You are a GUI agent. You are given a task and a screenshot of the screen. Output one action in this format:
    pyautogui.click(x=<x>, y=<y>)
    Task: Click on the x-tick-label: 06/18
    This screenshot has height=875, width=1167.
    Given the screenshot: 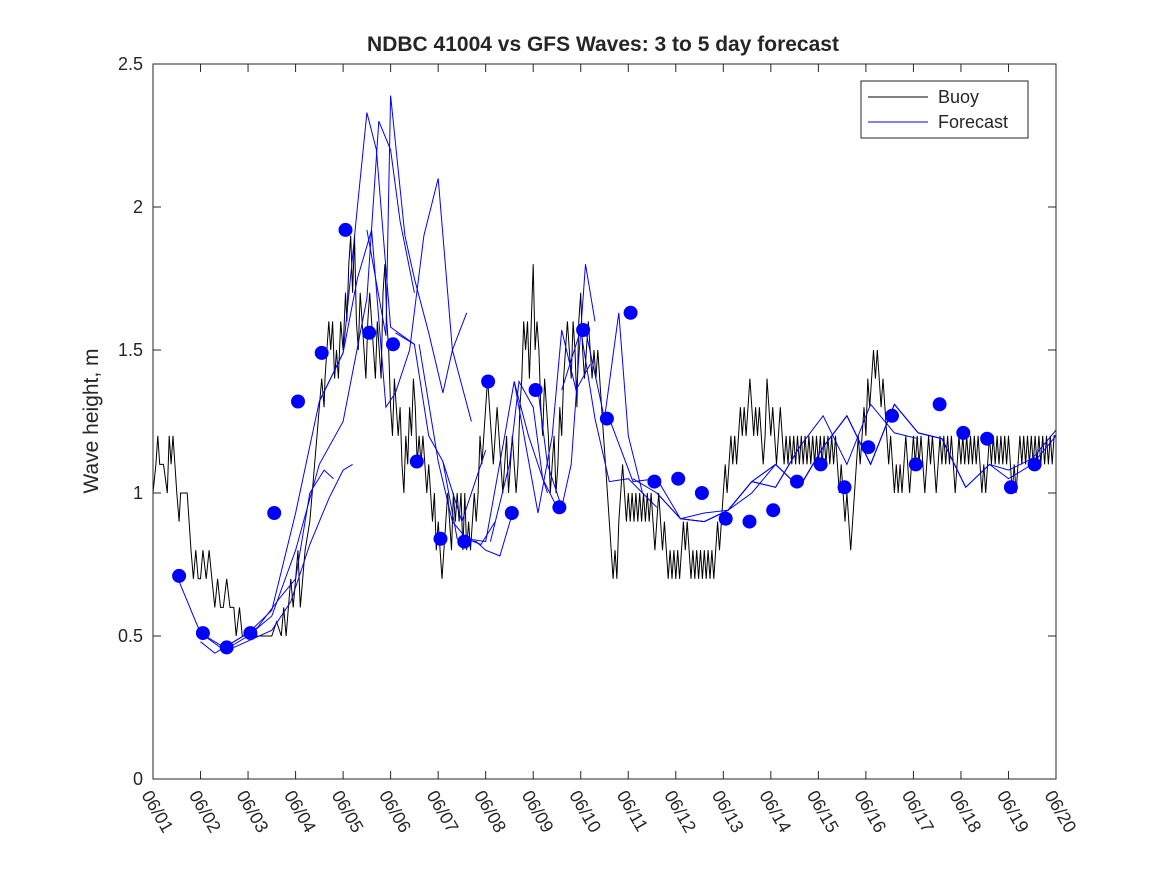 What is the action you would take?
    pyautogui.click(x=965, y=811)
    